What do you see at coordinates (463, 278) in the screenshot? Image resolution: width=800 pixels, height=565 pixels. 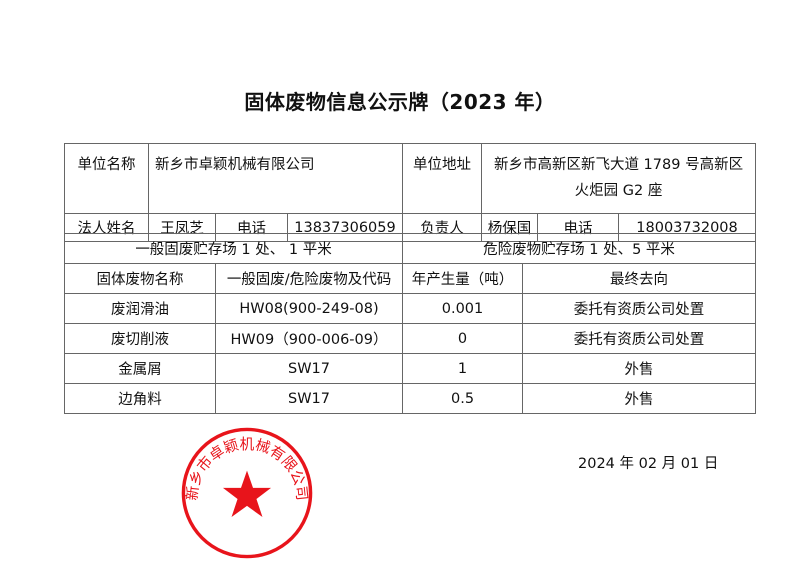 I see `column-header: 年产生量（吨）` at bounding box center [463, 278].